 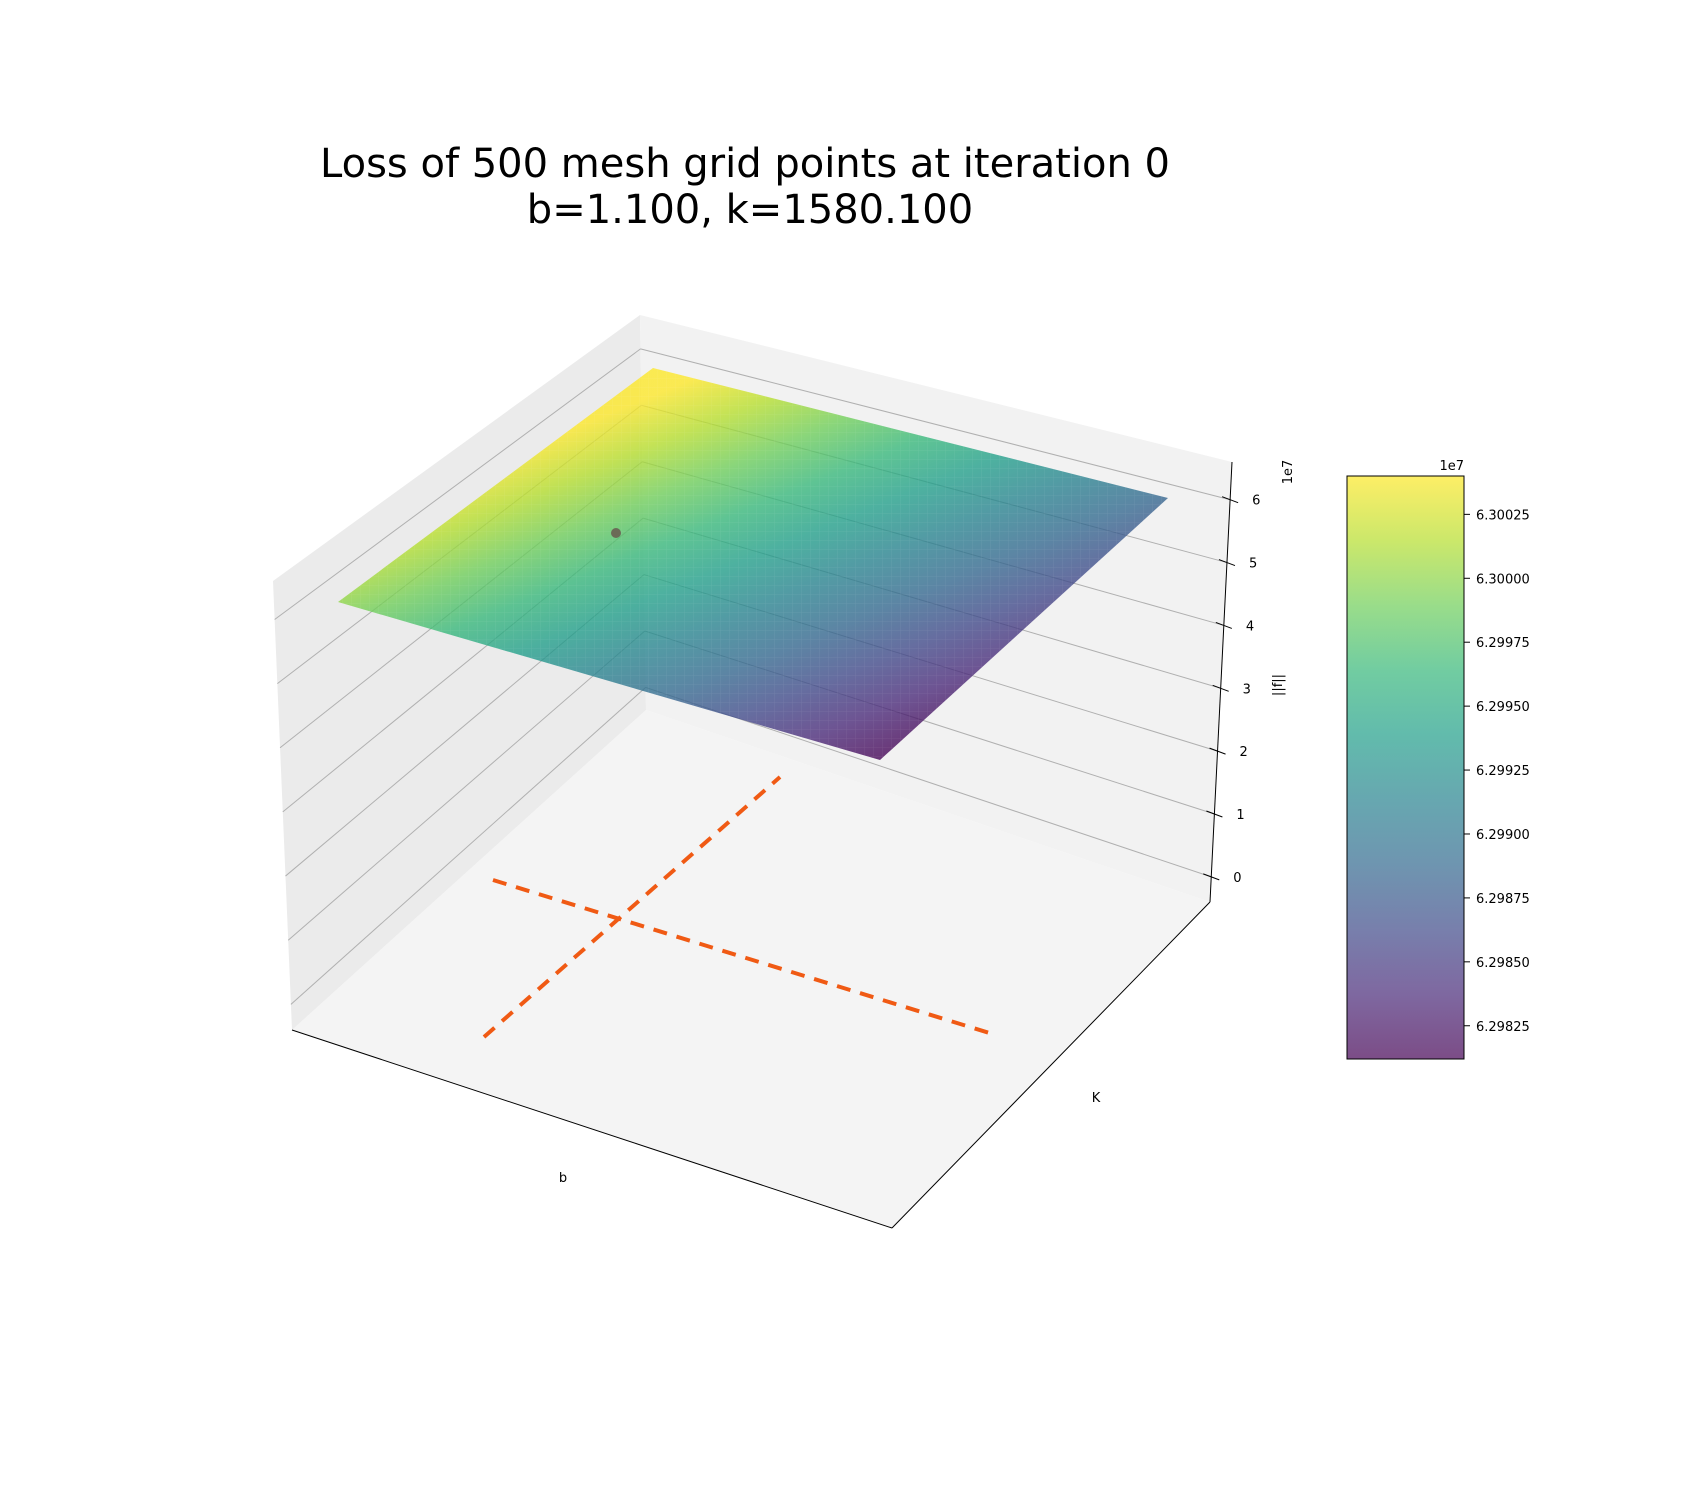 I want to click on z-tick-label: 4, so click(x=1250, y=626).